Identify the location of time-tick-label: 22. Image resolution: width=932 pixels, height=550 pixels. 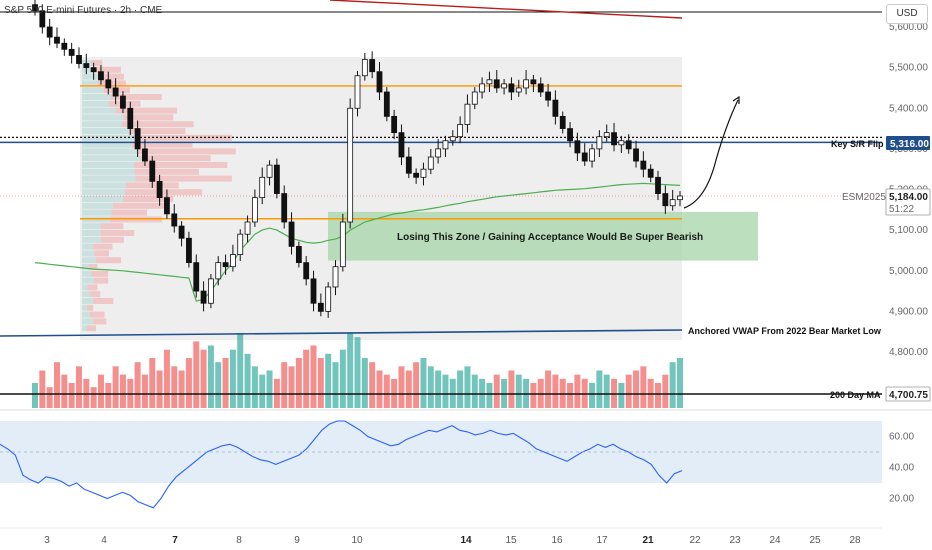
(695, 540).